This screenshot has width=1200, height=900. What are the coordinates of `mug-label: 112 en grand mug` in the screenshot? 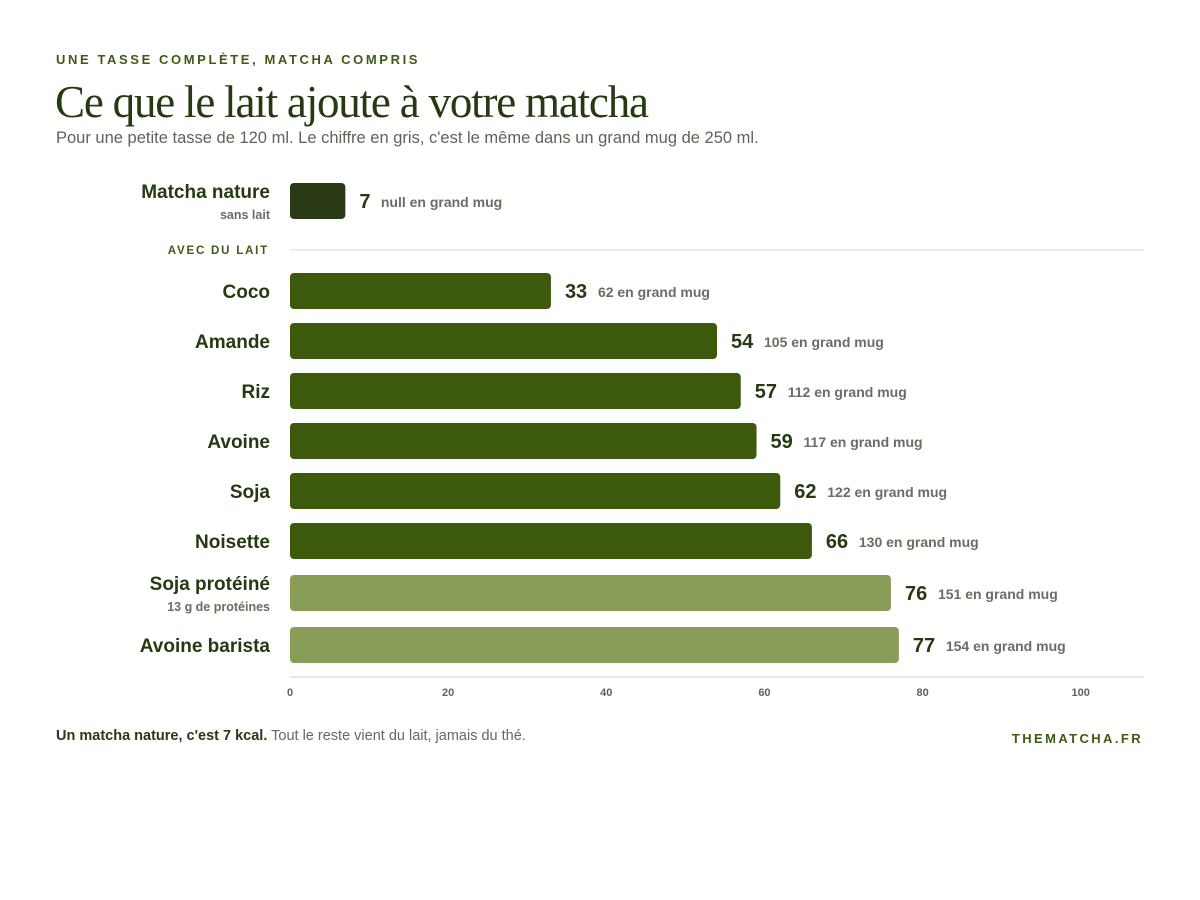 It's located at (847, 392).